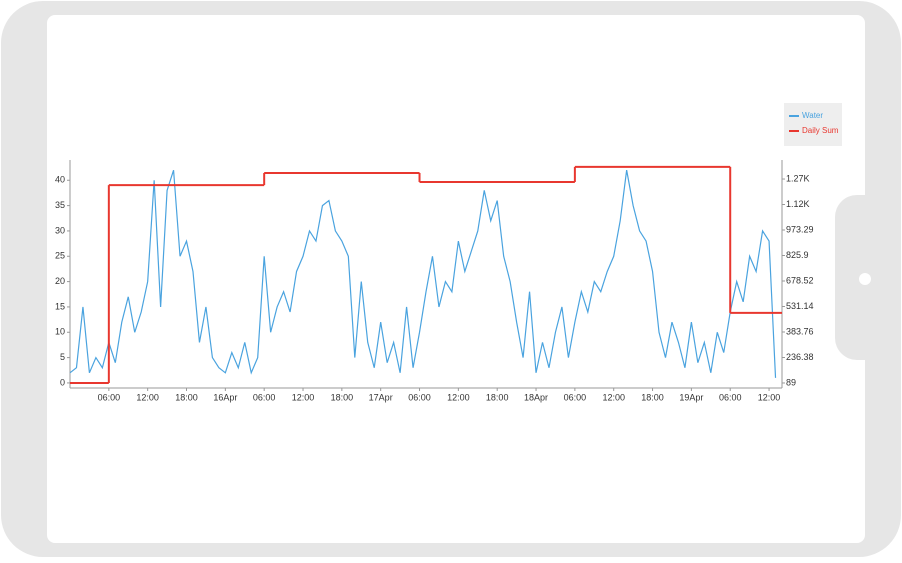  I want to click on x-tick-label: 18Apr, so click(536, 397).